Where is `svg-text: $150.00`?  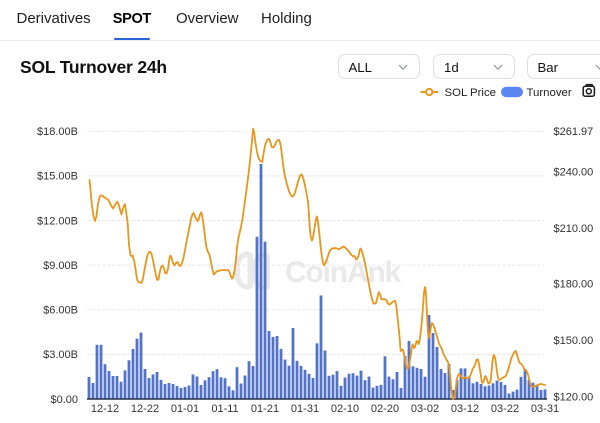
svg-text: $150.00 is located at coordinates (574, 341).